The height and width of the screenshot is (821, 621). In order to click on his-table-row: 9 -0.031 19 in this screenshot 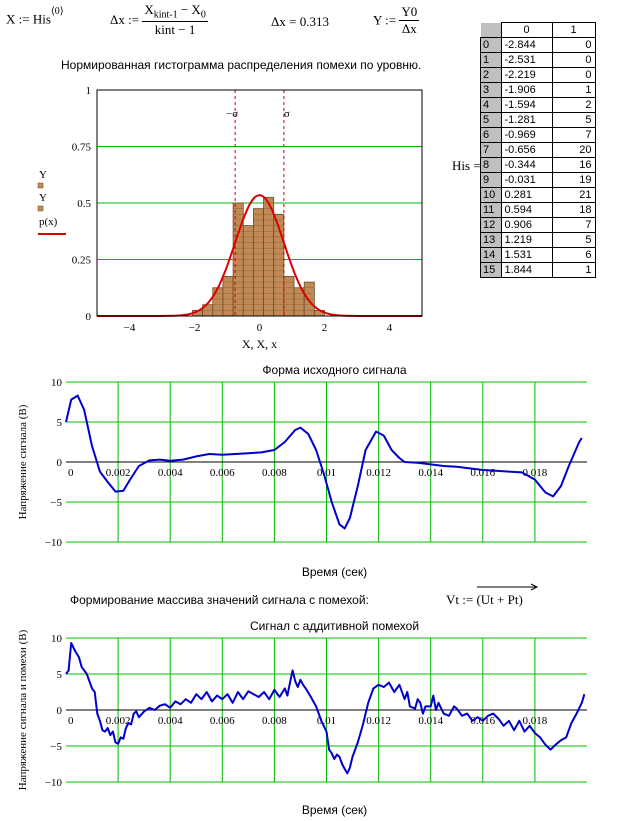, I will do `click(538, 180)`.